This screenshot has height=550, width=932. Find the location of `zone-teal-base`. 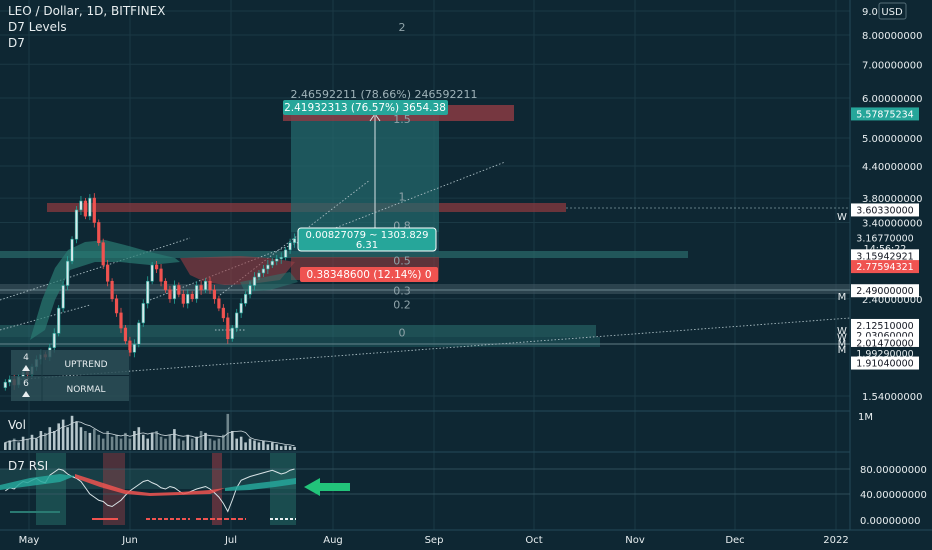

zone-teal-base is located at coordinates (300, 342).